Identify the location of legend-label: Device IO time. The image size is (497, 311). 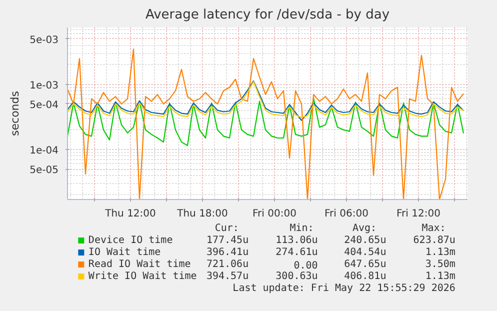
(130, 240).